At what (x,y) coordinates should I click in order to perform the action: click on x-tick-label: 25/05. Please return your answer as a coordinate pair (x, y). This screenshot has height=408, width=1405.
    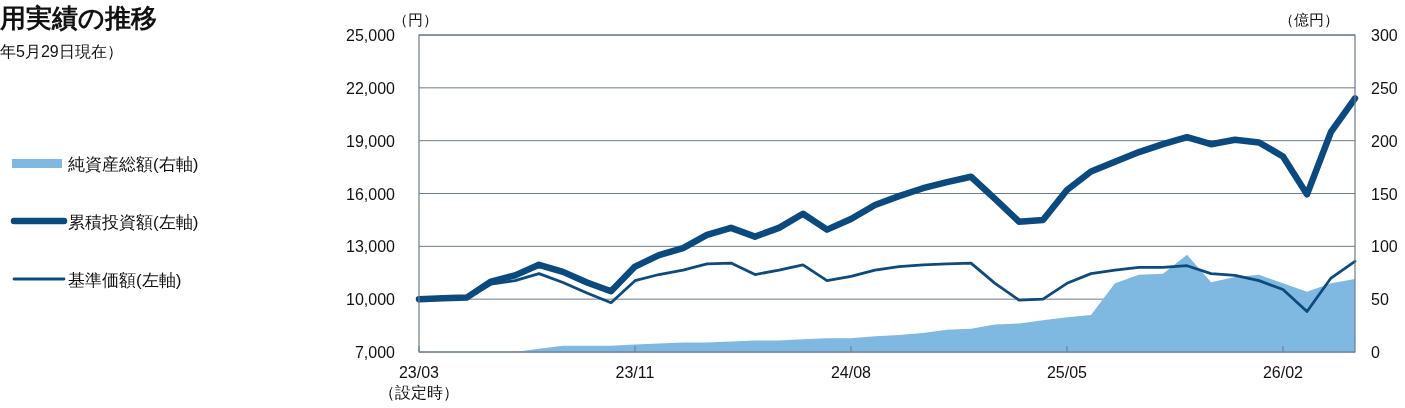
    Looking at the image, I should click on (1067, 372).